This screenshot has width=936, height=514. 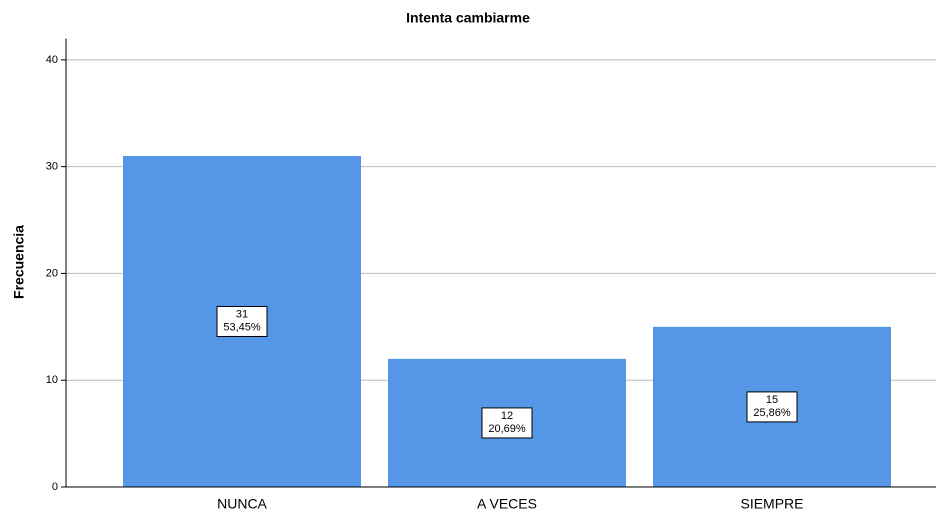 I want to click on y-tick-label: 10, so click(x=52, y=380).